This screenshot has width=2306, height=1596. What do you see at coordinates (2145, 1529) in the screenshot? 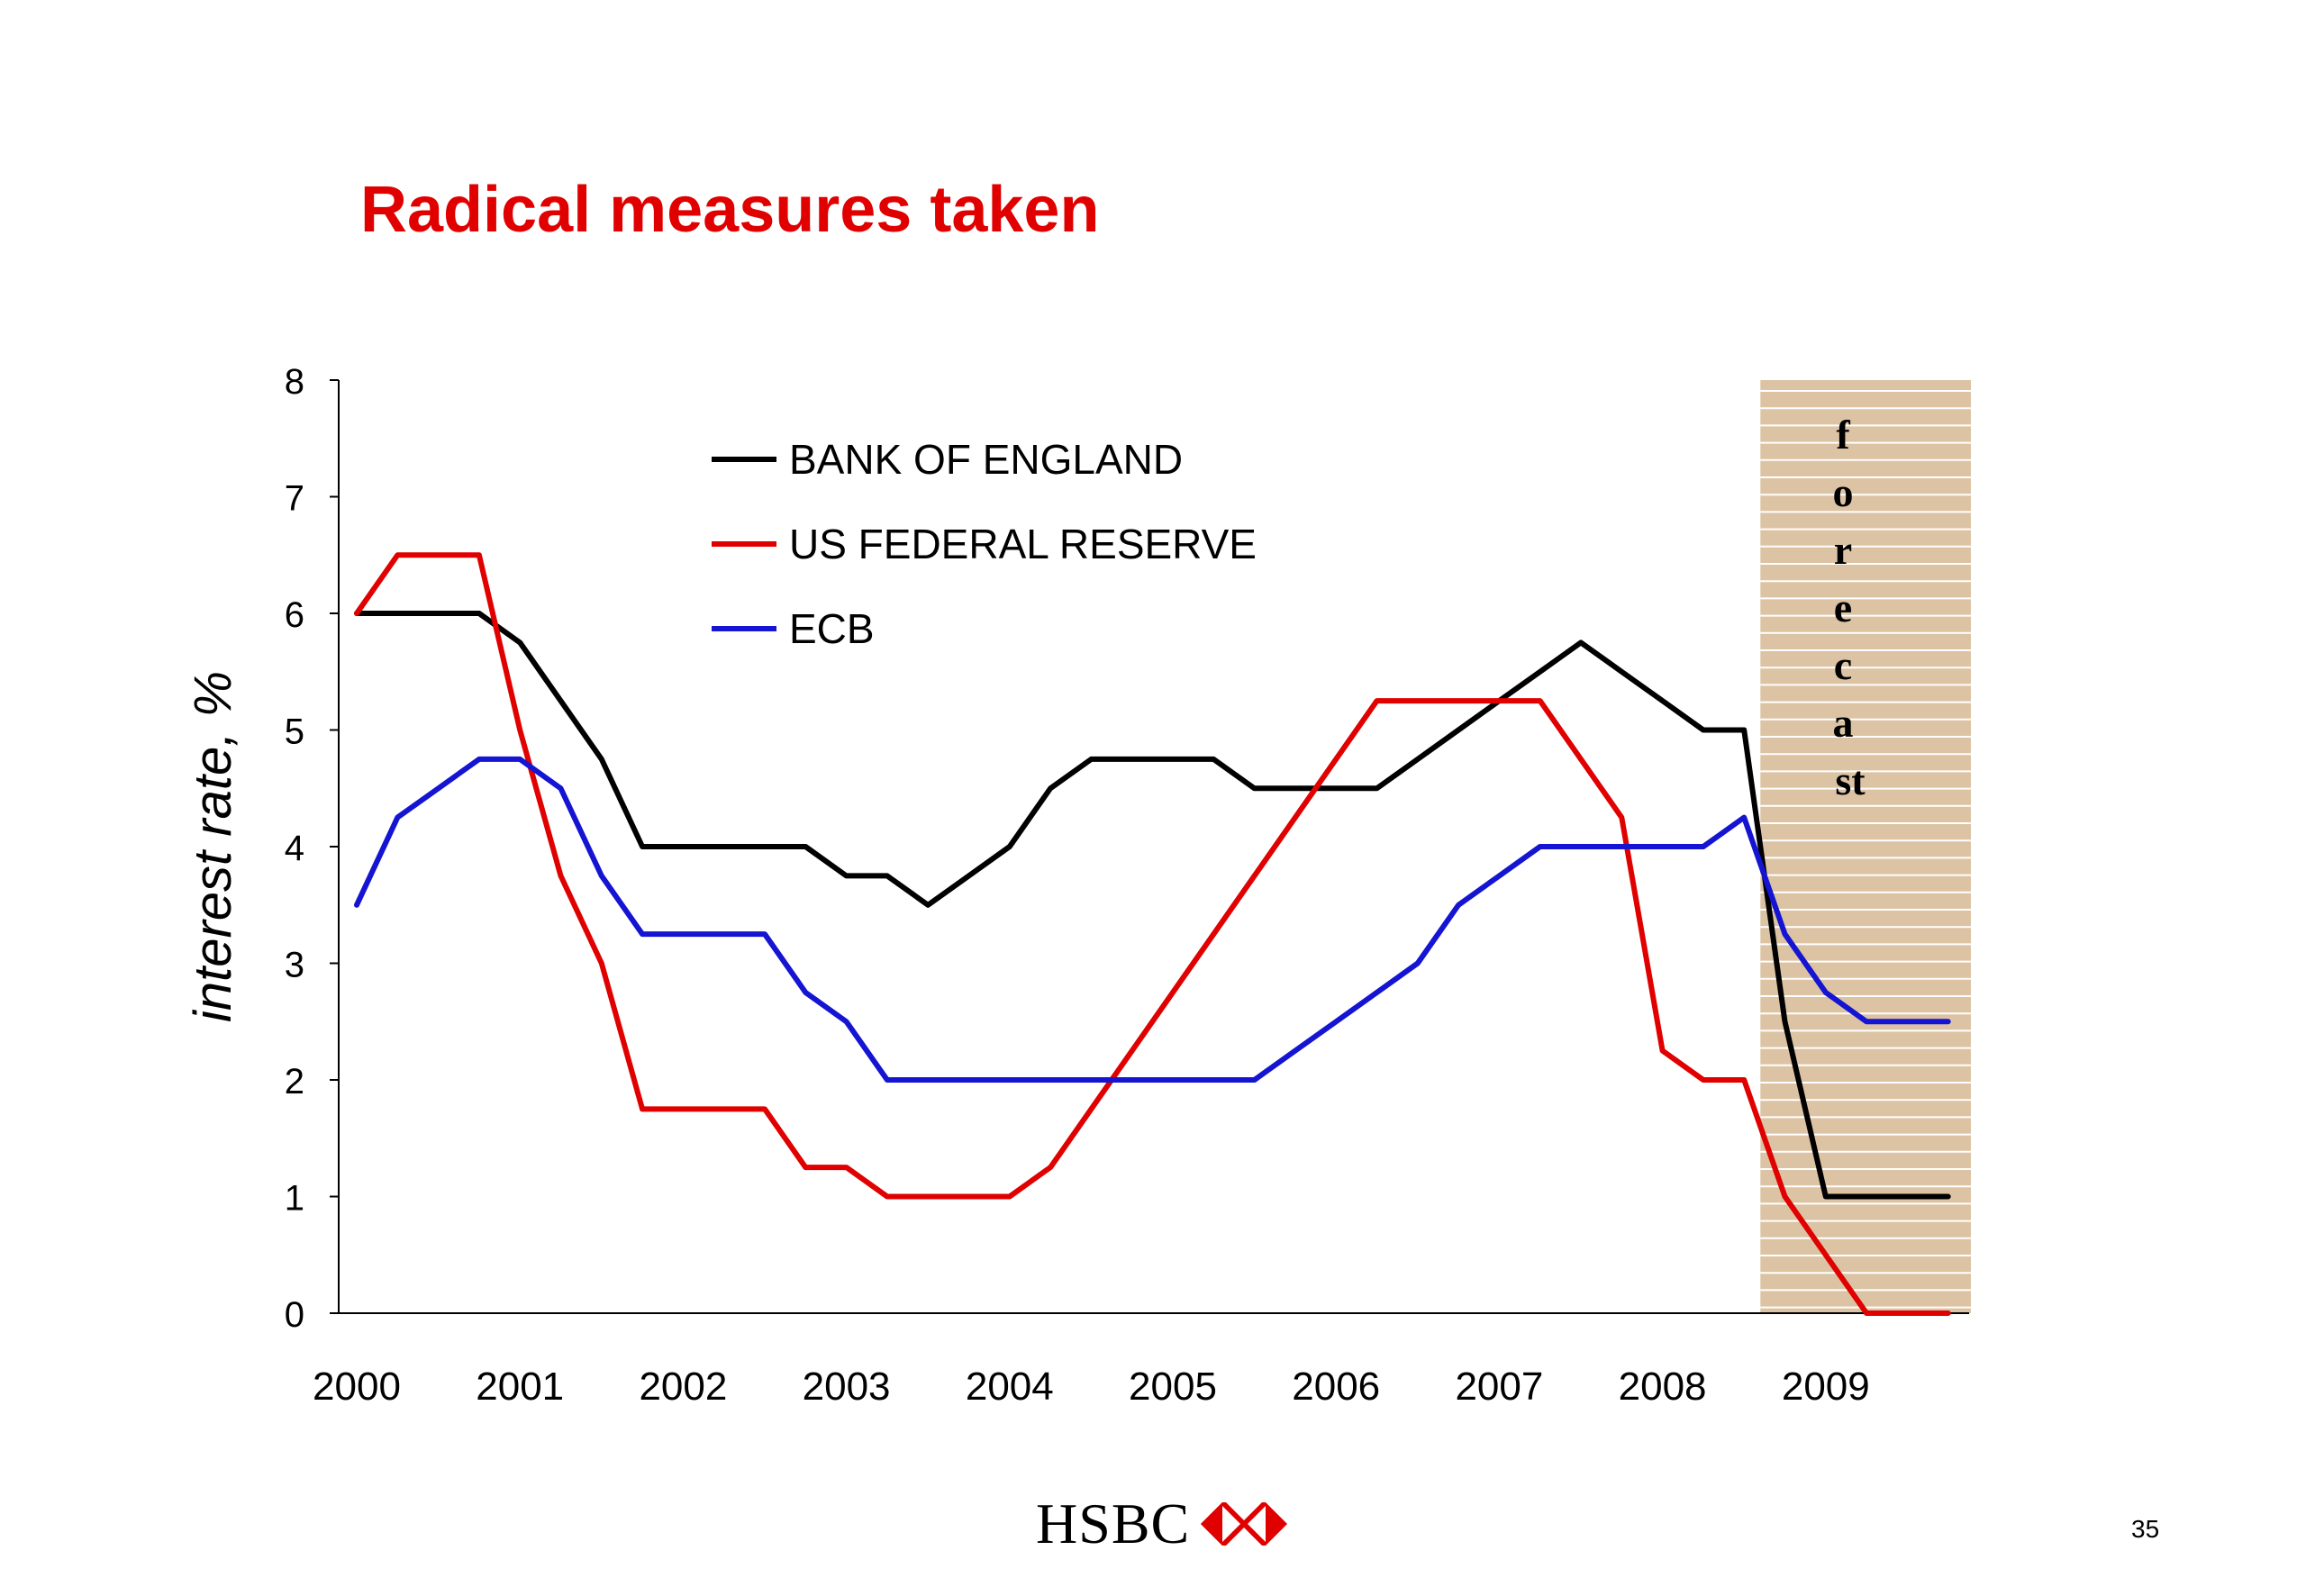
I see `page-number: 35` at bounding box center [2145, 1529].